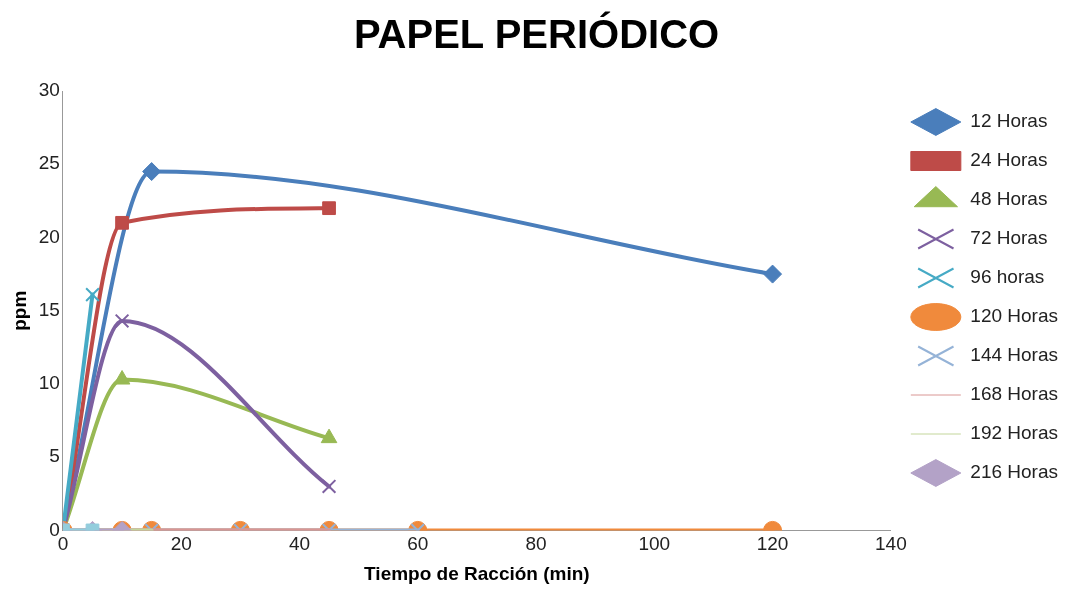 This screenshot has width=1078, height=595. I want to click on x-tick-label: 20, so click(181, 544).